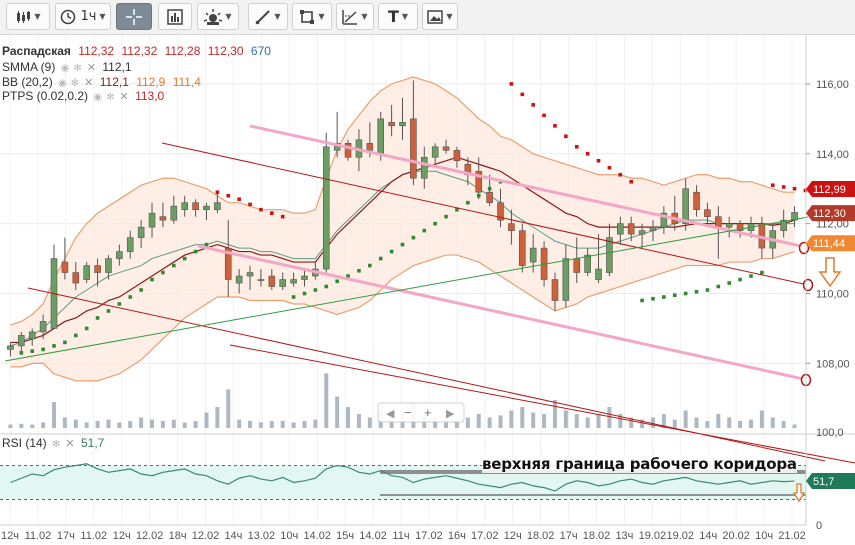 This screenshot has height=545, width=855. What do you see at coordinates (355, 16) in the screenshot?
I see `fibonacci-tool-button: ▼` at bounding box center [355, 16].